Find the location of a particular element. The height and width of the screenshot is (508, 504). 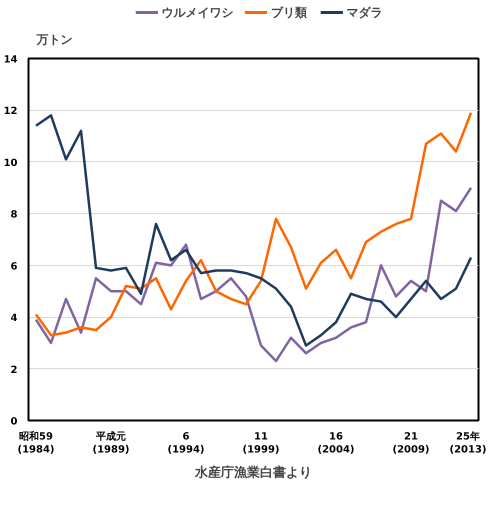

y-tick-label: 8 is located at coordinates (14, 215).